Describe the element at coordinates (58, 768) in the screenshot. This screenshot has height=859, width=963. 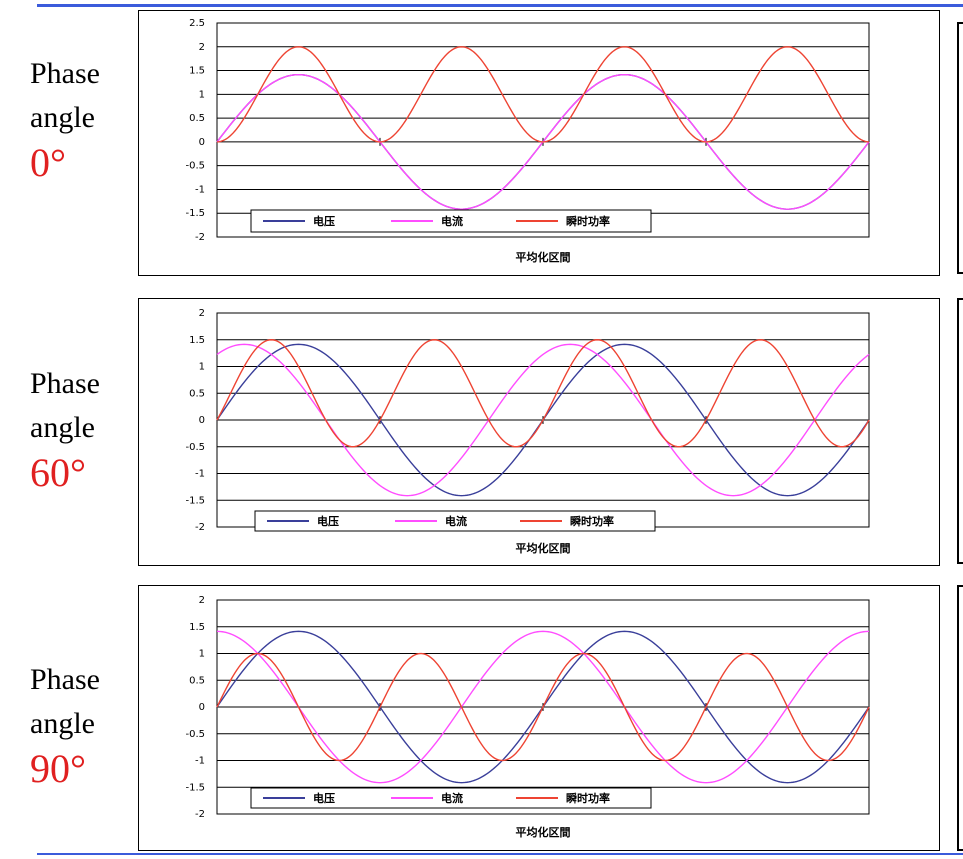
I see `phase-degree: 90°` at that location.